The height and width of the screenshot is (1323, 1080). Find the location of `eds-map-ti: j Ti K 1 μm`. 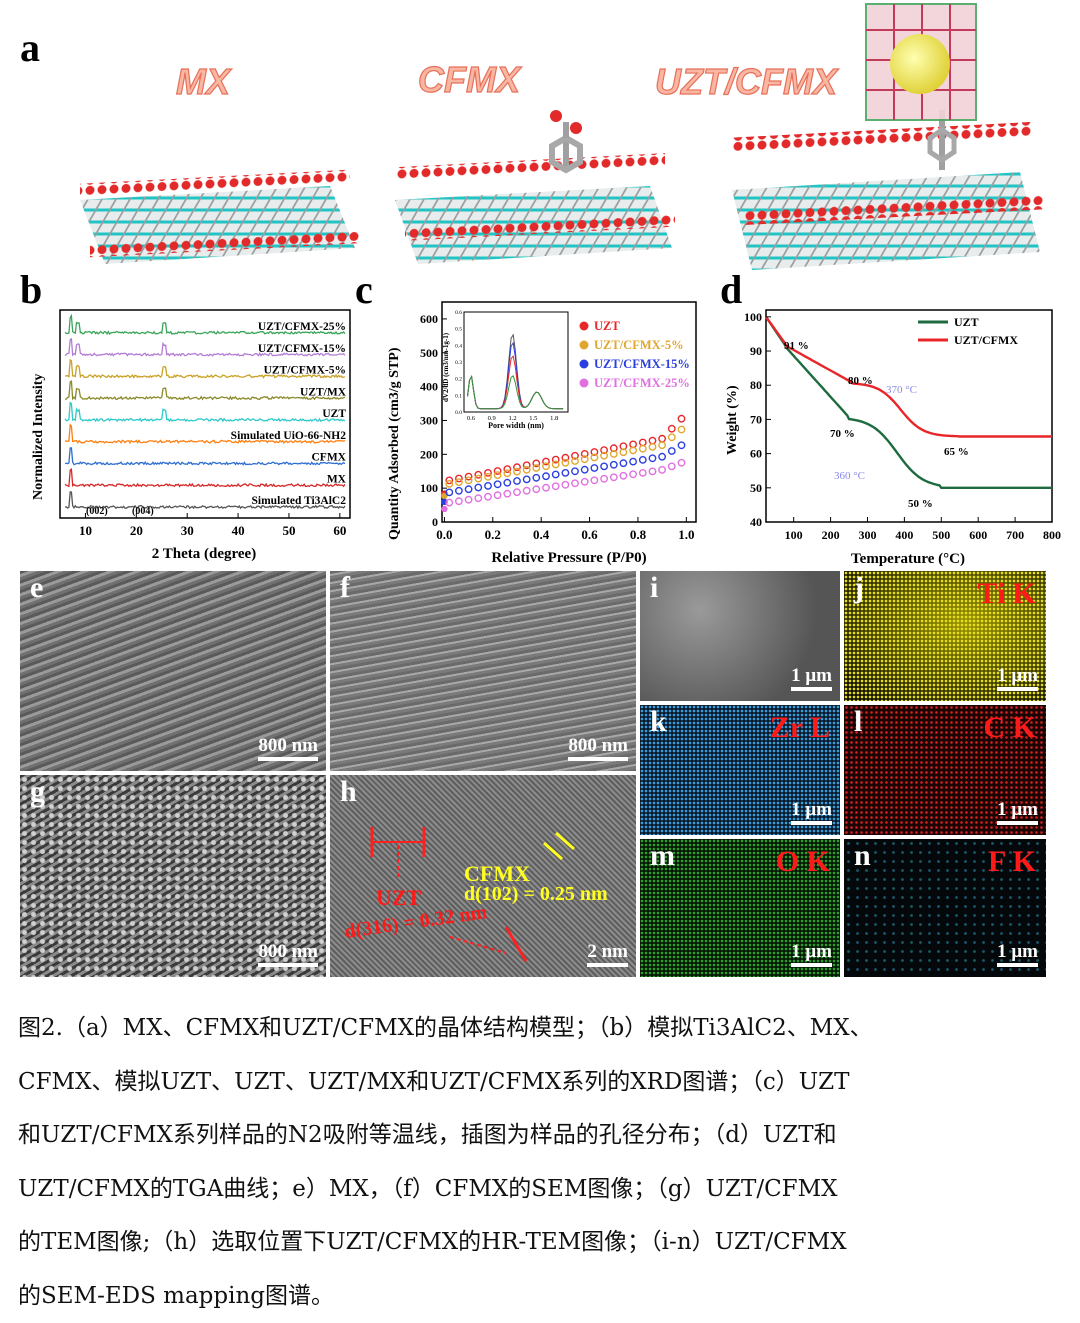

eds-map-ti: j Ti K 1 μm is located at coordinates (945, 636).